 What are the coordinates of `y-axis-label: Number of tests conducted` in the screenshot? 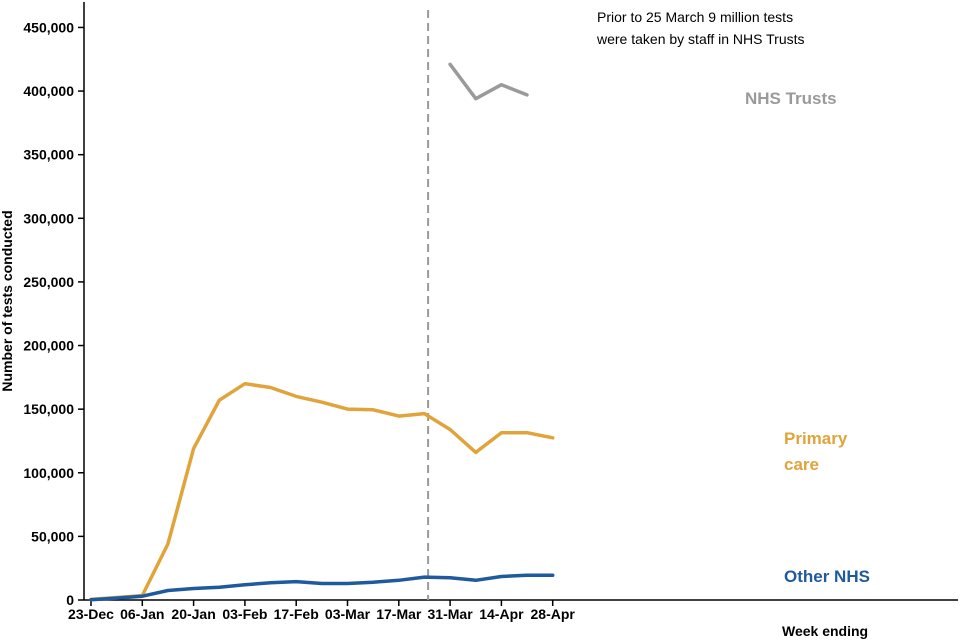 It's located at (7, 300).